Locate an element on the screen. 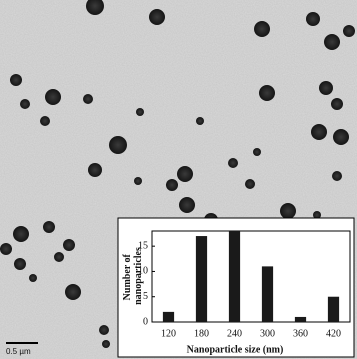 This screenshot has height=359, width=357. x-tick-label: 180 is located at coordinates (201, 333).